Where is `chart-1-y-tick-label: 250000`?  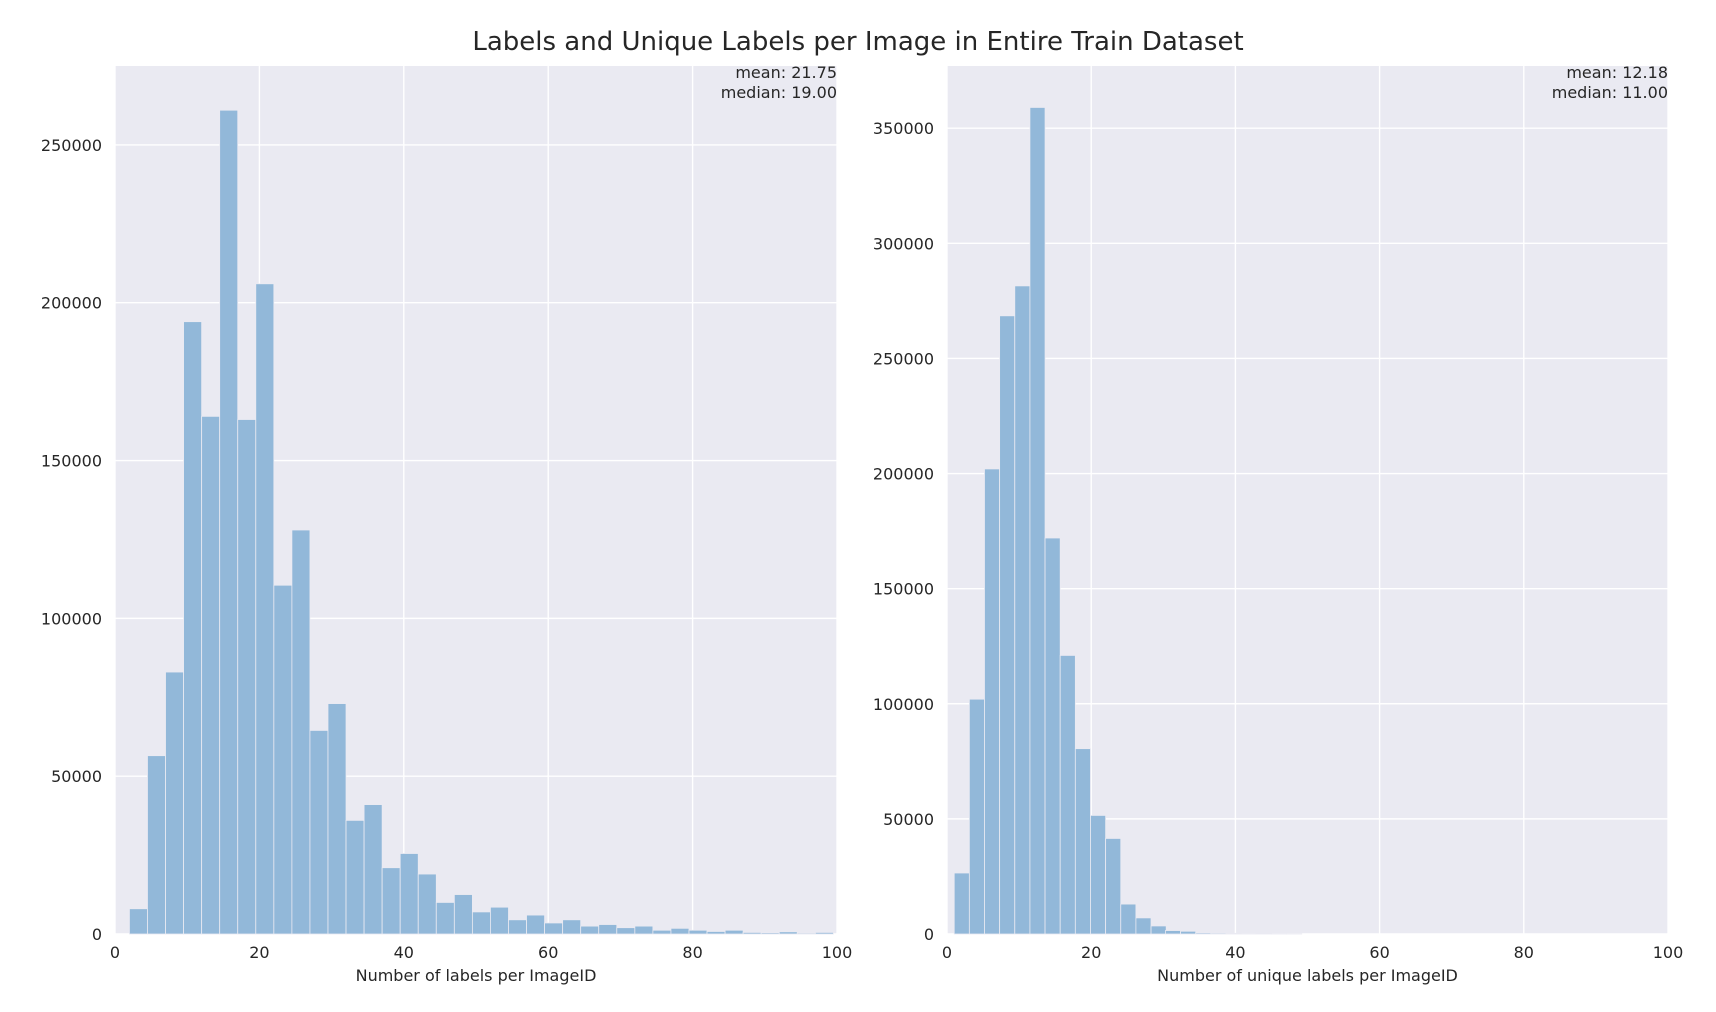 chart-1-y-tick-label: 250000 is located at coordinates (71, 145).